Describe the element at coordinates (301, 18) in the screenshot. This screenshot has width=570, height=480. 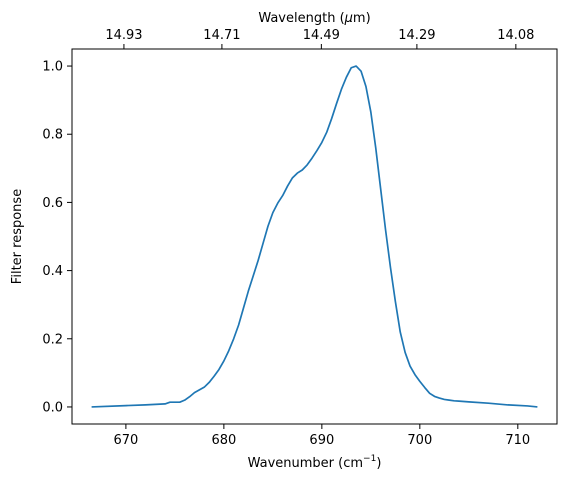
I see `top-axis-label-text: Wavelength (` at that location.